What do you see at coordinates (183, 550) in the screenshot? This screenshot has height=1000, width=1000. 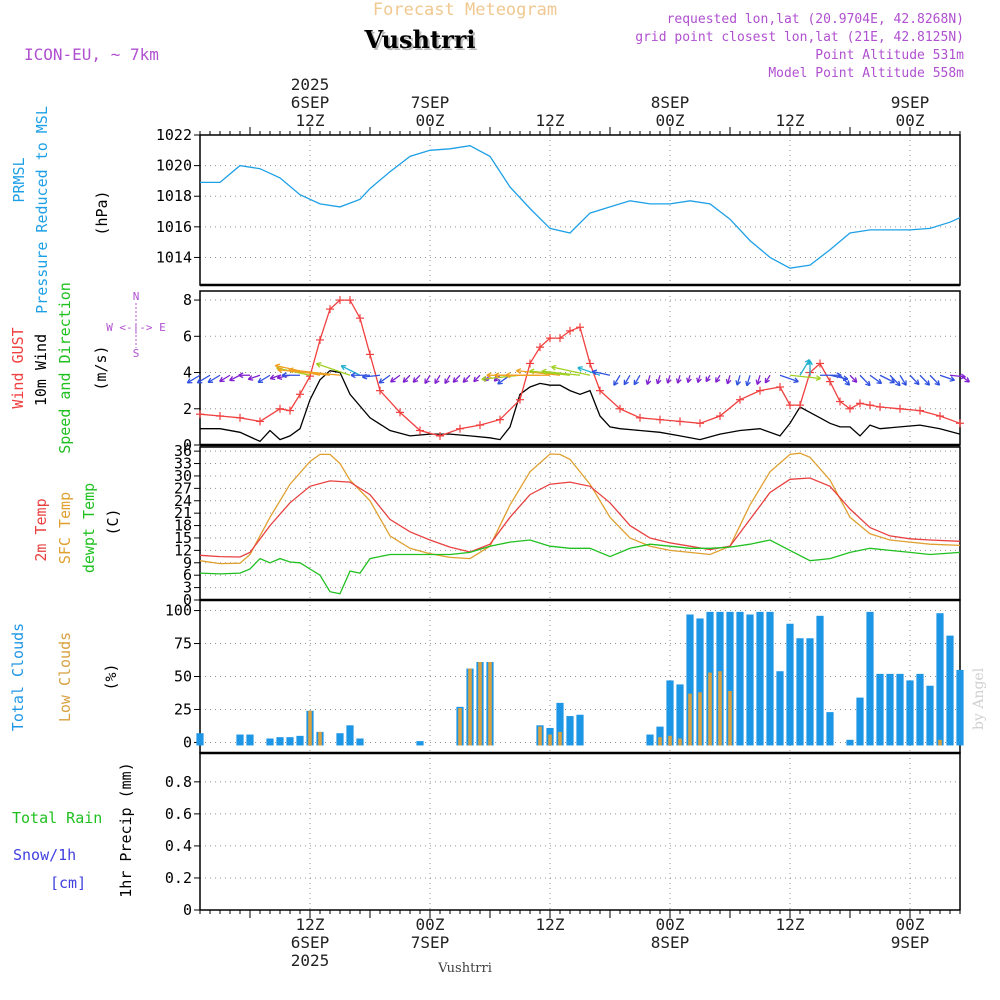 I see `ytick-label-temperature: 12` at bounding box center [183, 550].